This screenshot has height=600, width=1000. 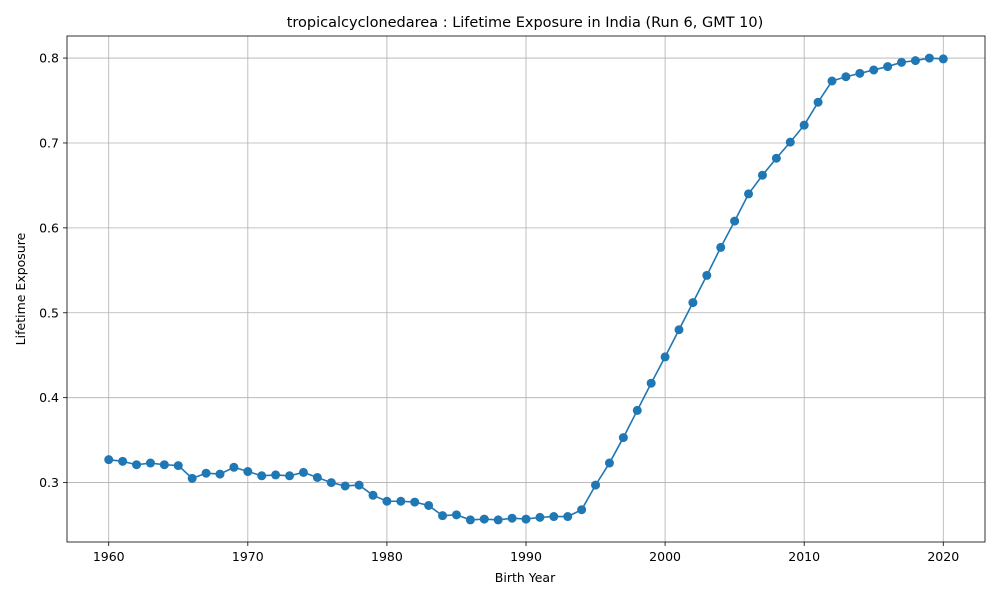 What do you see at coordinates (49, 312) in the screenshot?
I see `y-tick-label: 0.5` at bounding box center [49, 312].